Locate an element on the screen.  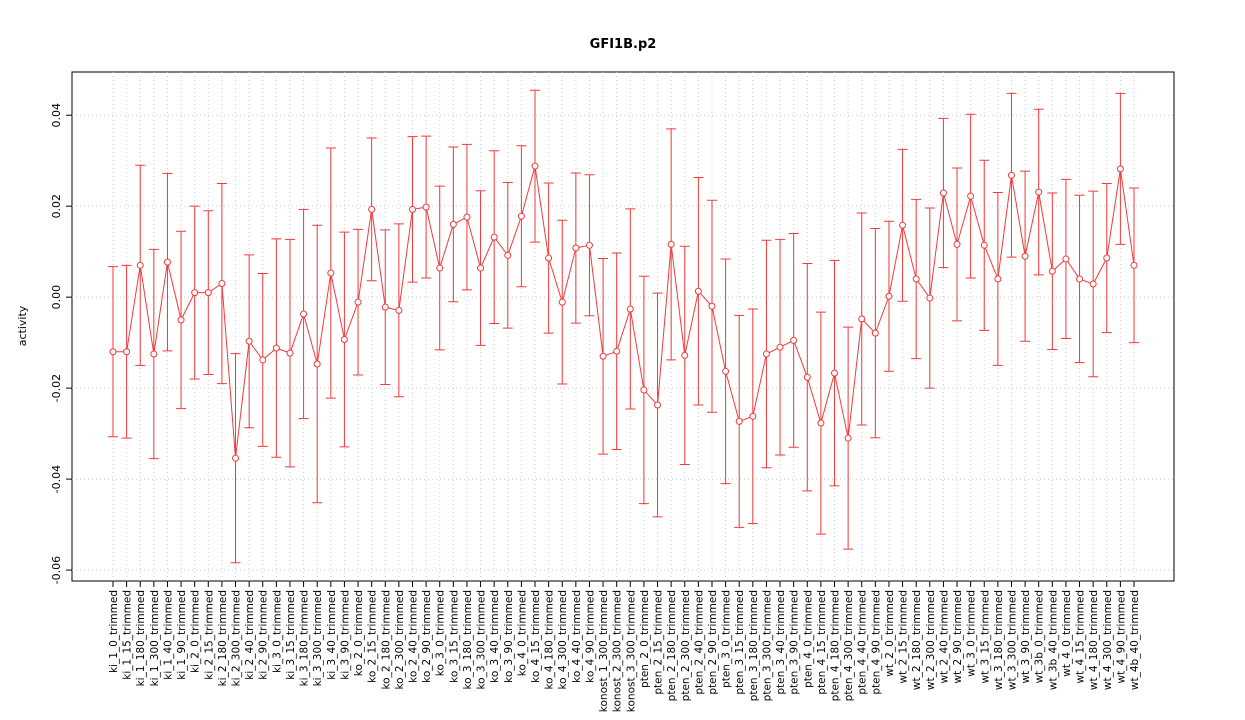
x-tick-label: ko_3_300_trimmed is located at coordinates (482, 640).